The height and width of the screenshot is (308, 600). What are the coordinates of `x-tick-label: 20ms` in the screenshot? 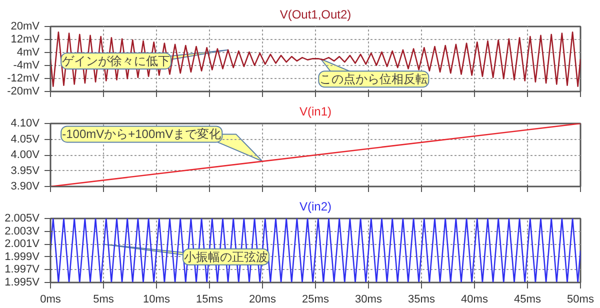 It's located at (262, 300).